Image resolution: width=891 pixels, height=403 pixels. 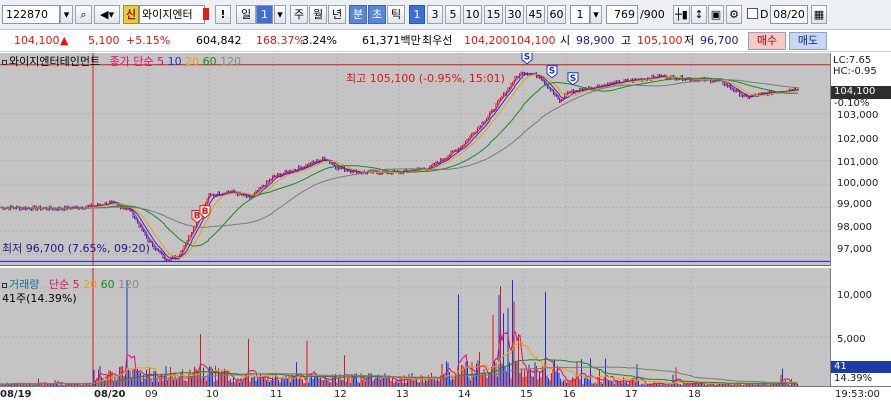 What do you see at coordinates (556, 14) in the screenshot?
I see `interval-60-button: 60` at bounding box center [556, 14].